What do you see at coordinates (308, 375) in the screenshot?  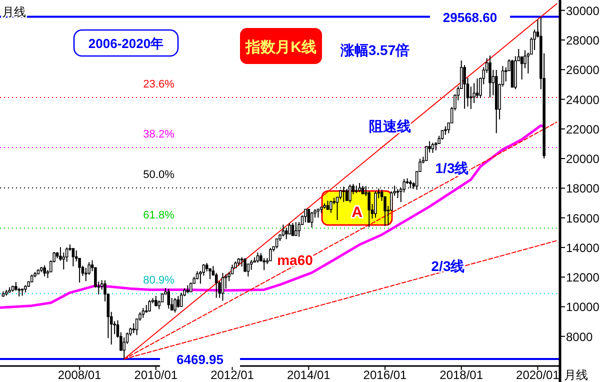 I see `x-tick-label: 2014/01` at bounding box center [308, 375].